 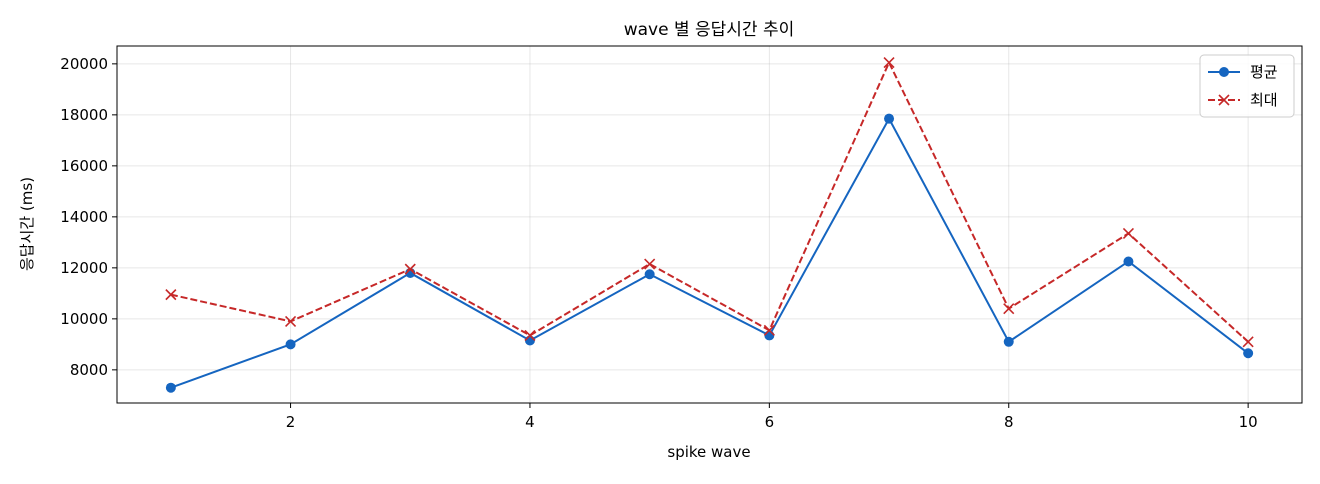 What do you see at coordinates (530, 422) in the screenshot?
I see `x-tick-label: 4` at bounding box center [530, 422].